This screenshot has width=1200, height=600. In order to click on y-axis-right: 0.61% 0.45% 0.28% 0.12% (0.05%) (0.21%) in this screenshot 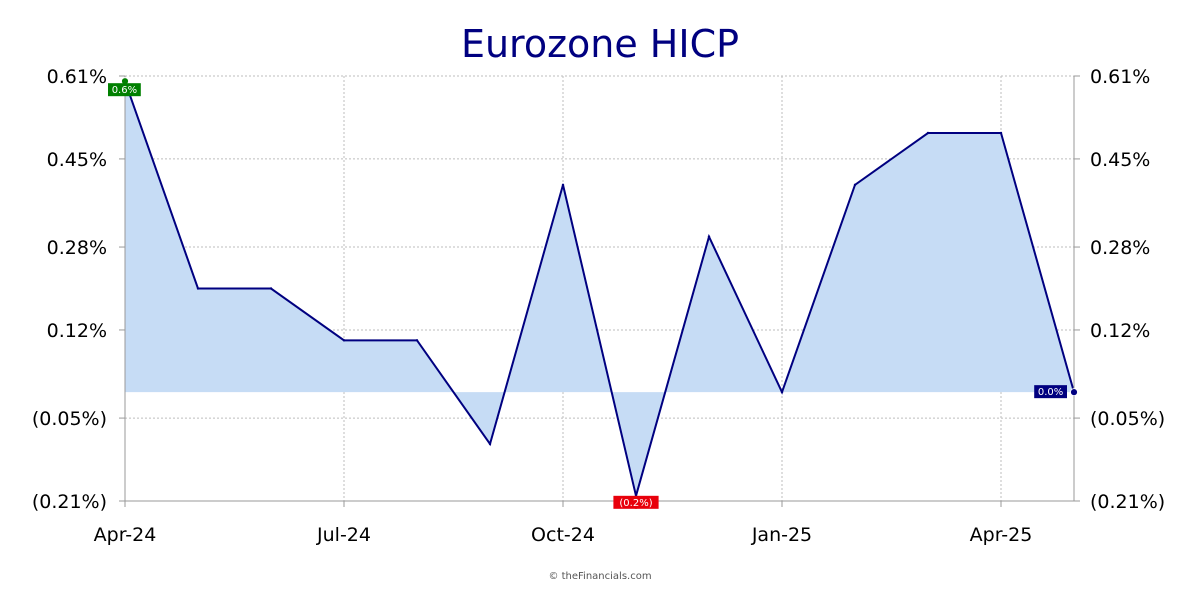, I will do `click(1127, 289)`.